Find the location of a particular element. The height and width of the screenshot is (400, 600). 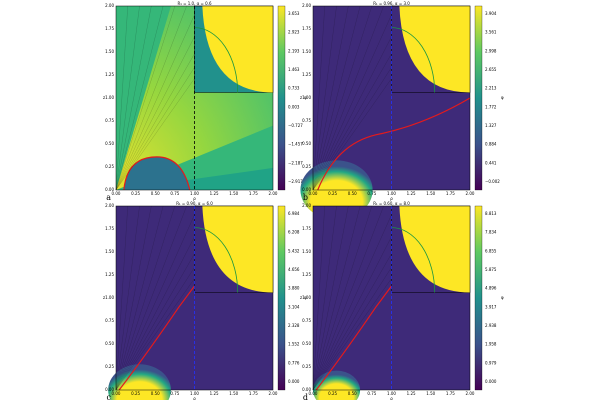

y-tick-label: 1.00 is located at coordinates (109, 297).